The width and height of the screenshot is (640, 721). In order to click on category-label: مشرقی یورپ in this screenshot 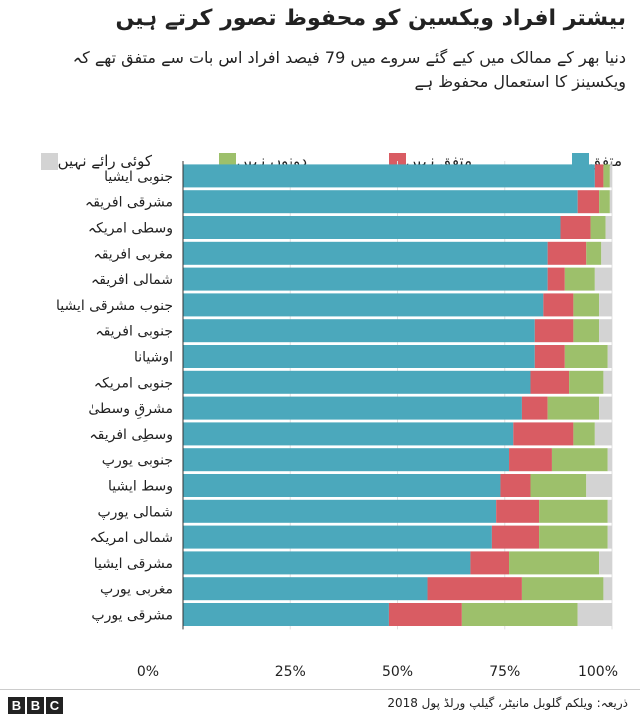, I will do `click(132, 616)`.